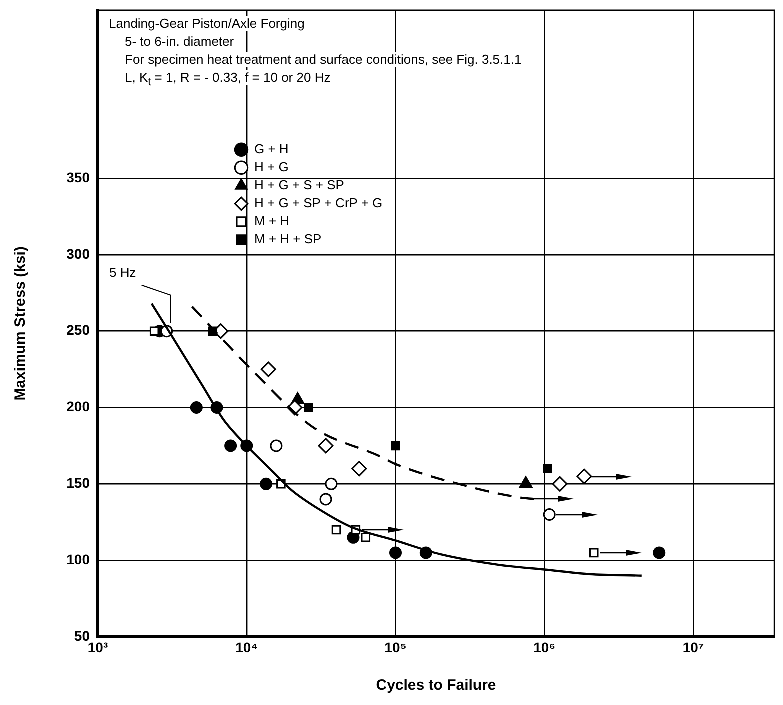 Image resolution: width=783 pixels, height=705 pixels. What do you see at coordinates (180, 42) in the screenshot?
I see `text: 5- to 6-in. diameter` at bounding box center [180, 42].